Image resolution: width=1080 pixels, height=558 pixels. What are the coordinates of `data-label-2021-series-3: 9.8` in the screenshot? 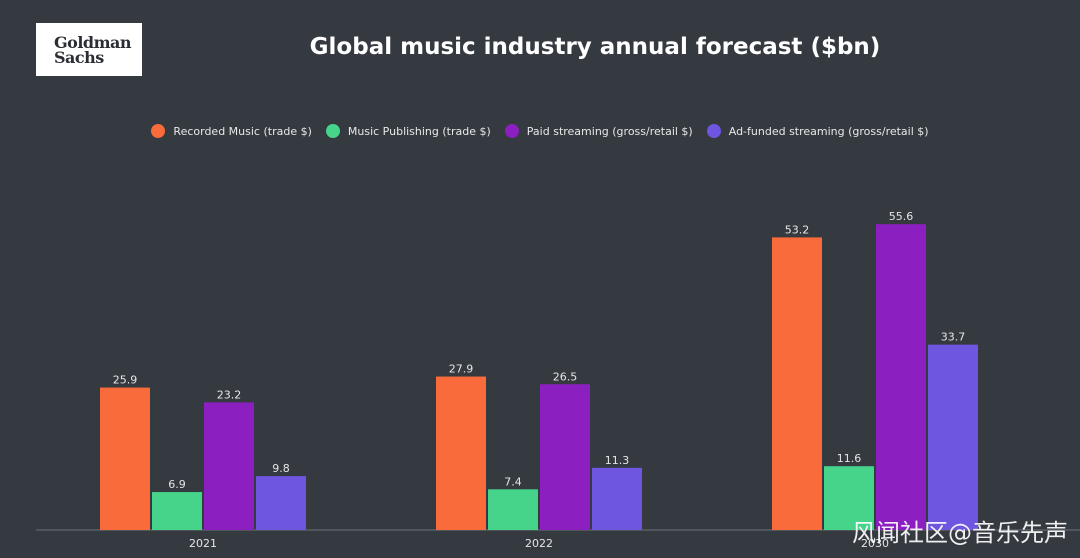 It's located at (281, 468).